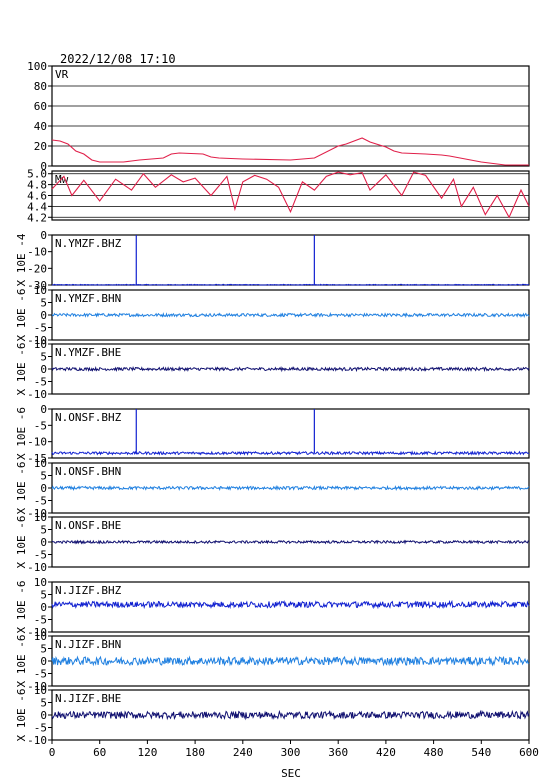 The image size is (554, 781). I want to click on timestamp-title: 2022/12/08 17:10, so click(118, 59).